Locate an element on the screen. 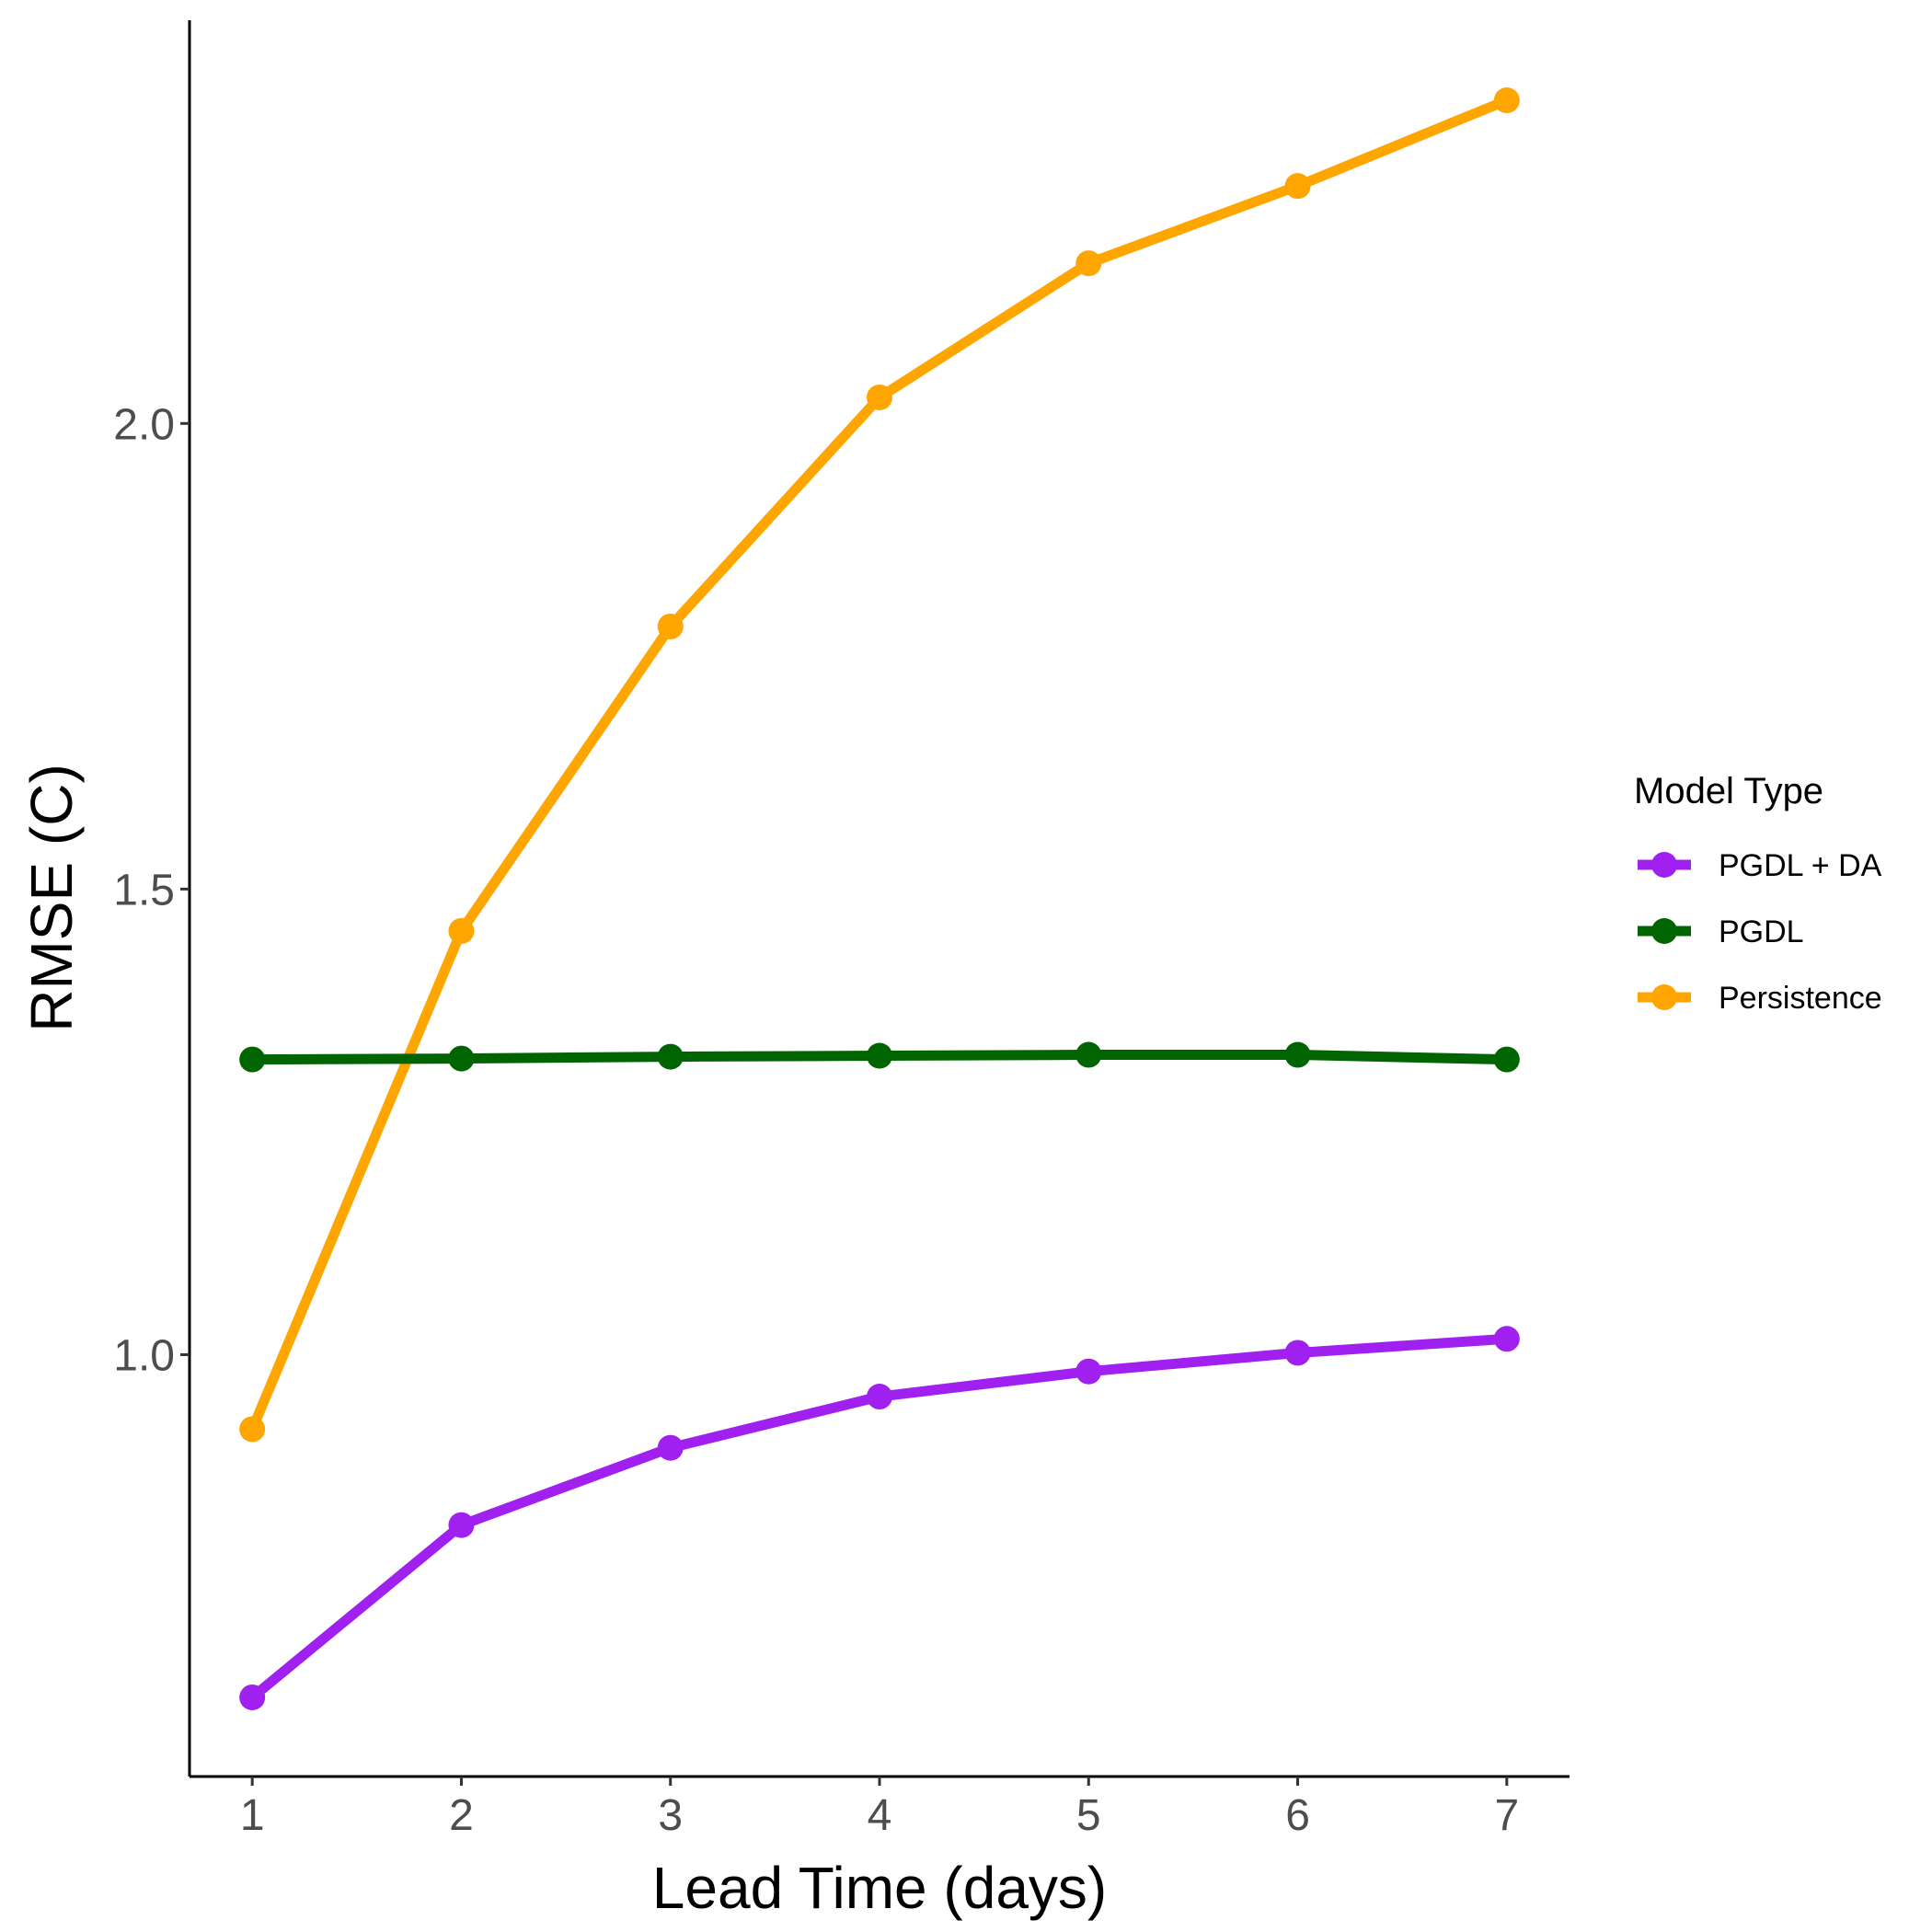  legend-label: PGDL is located at coordinates (1761, 931).